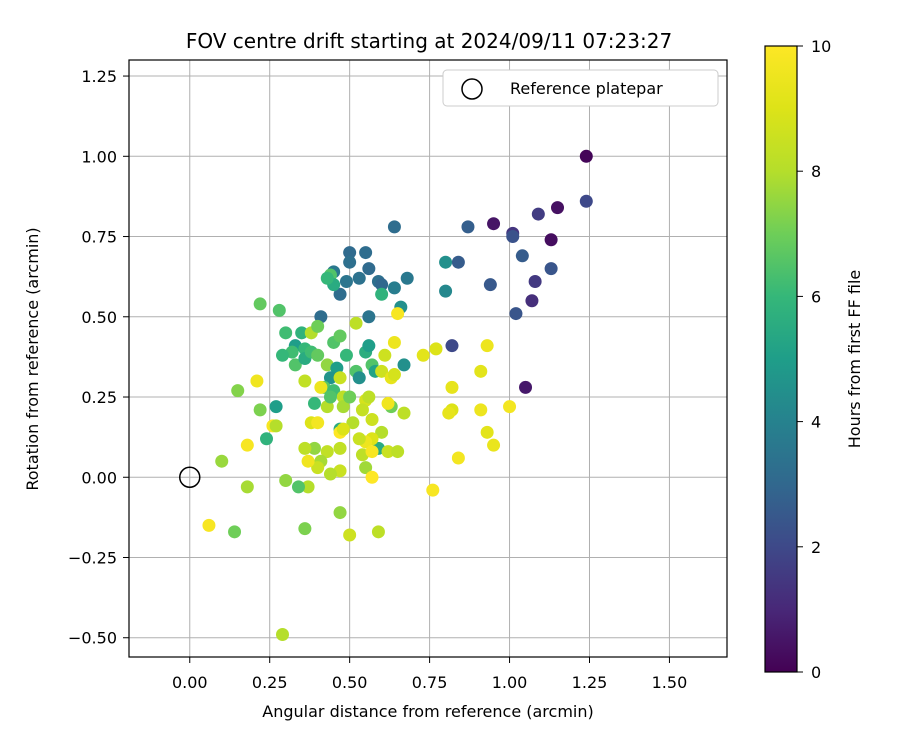 Image resolution: width=900 pixels, height=750 pixels. What do you see at coordinates (99, 477) in the screenshot?
I see `y-tick-label: 0.00` at bounding box center [99, 477].